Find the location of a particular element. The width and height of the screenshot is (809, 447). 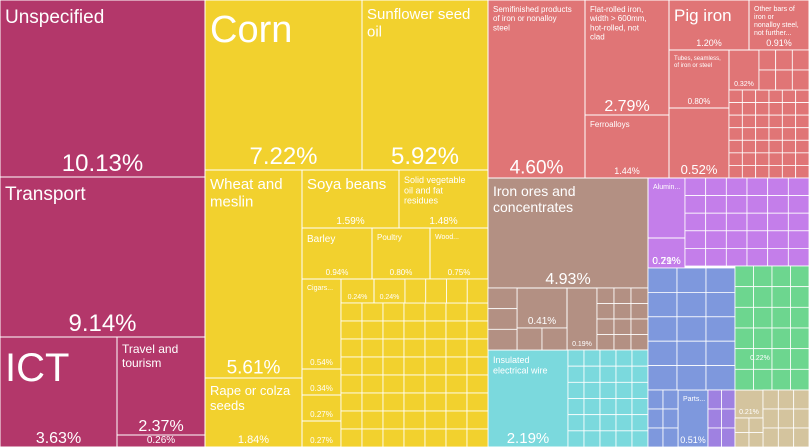

treemap-cell-solid-vegetable-oil-and-fat-residues is located at coordinates (443, 199).